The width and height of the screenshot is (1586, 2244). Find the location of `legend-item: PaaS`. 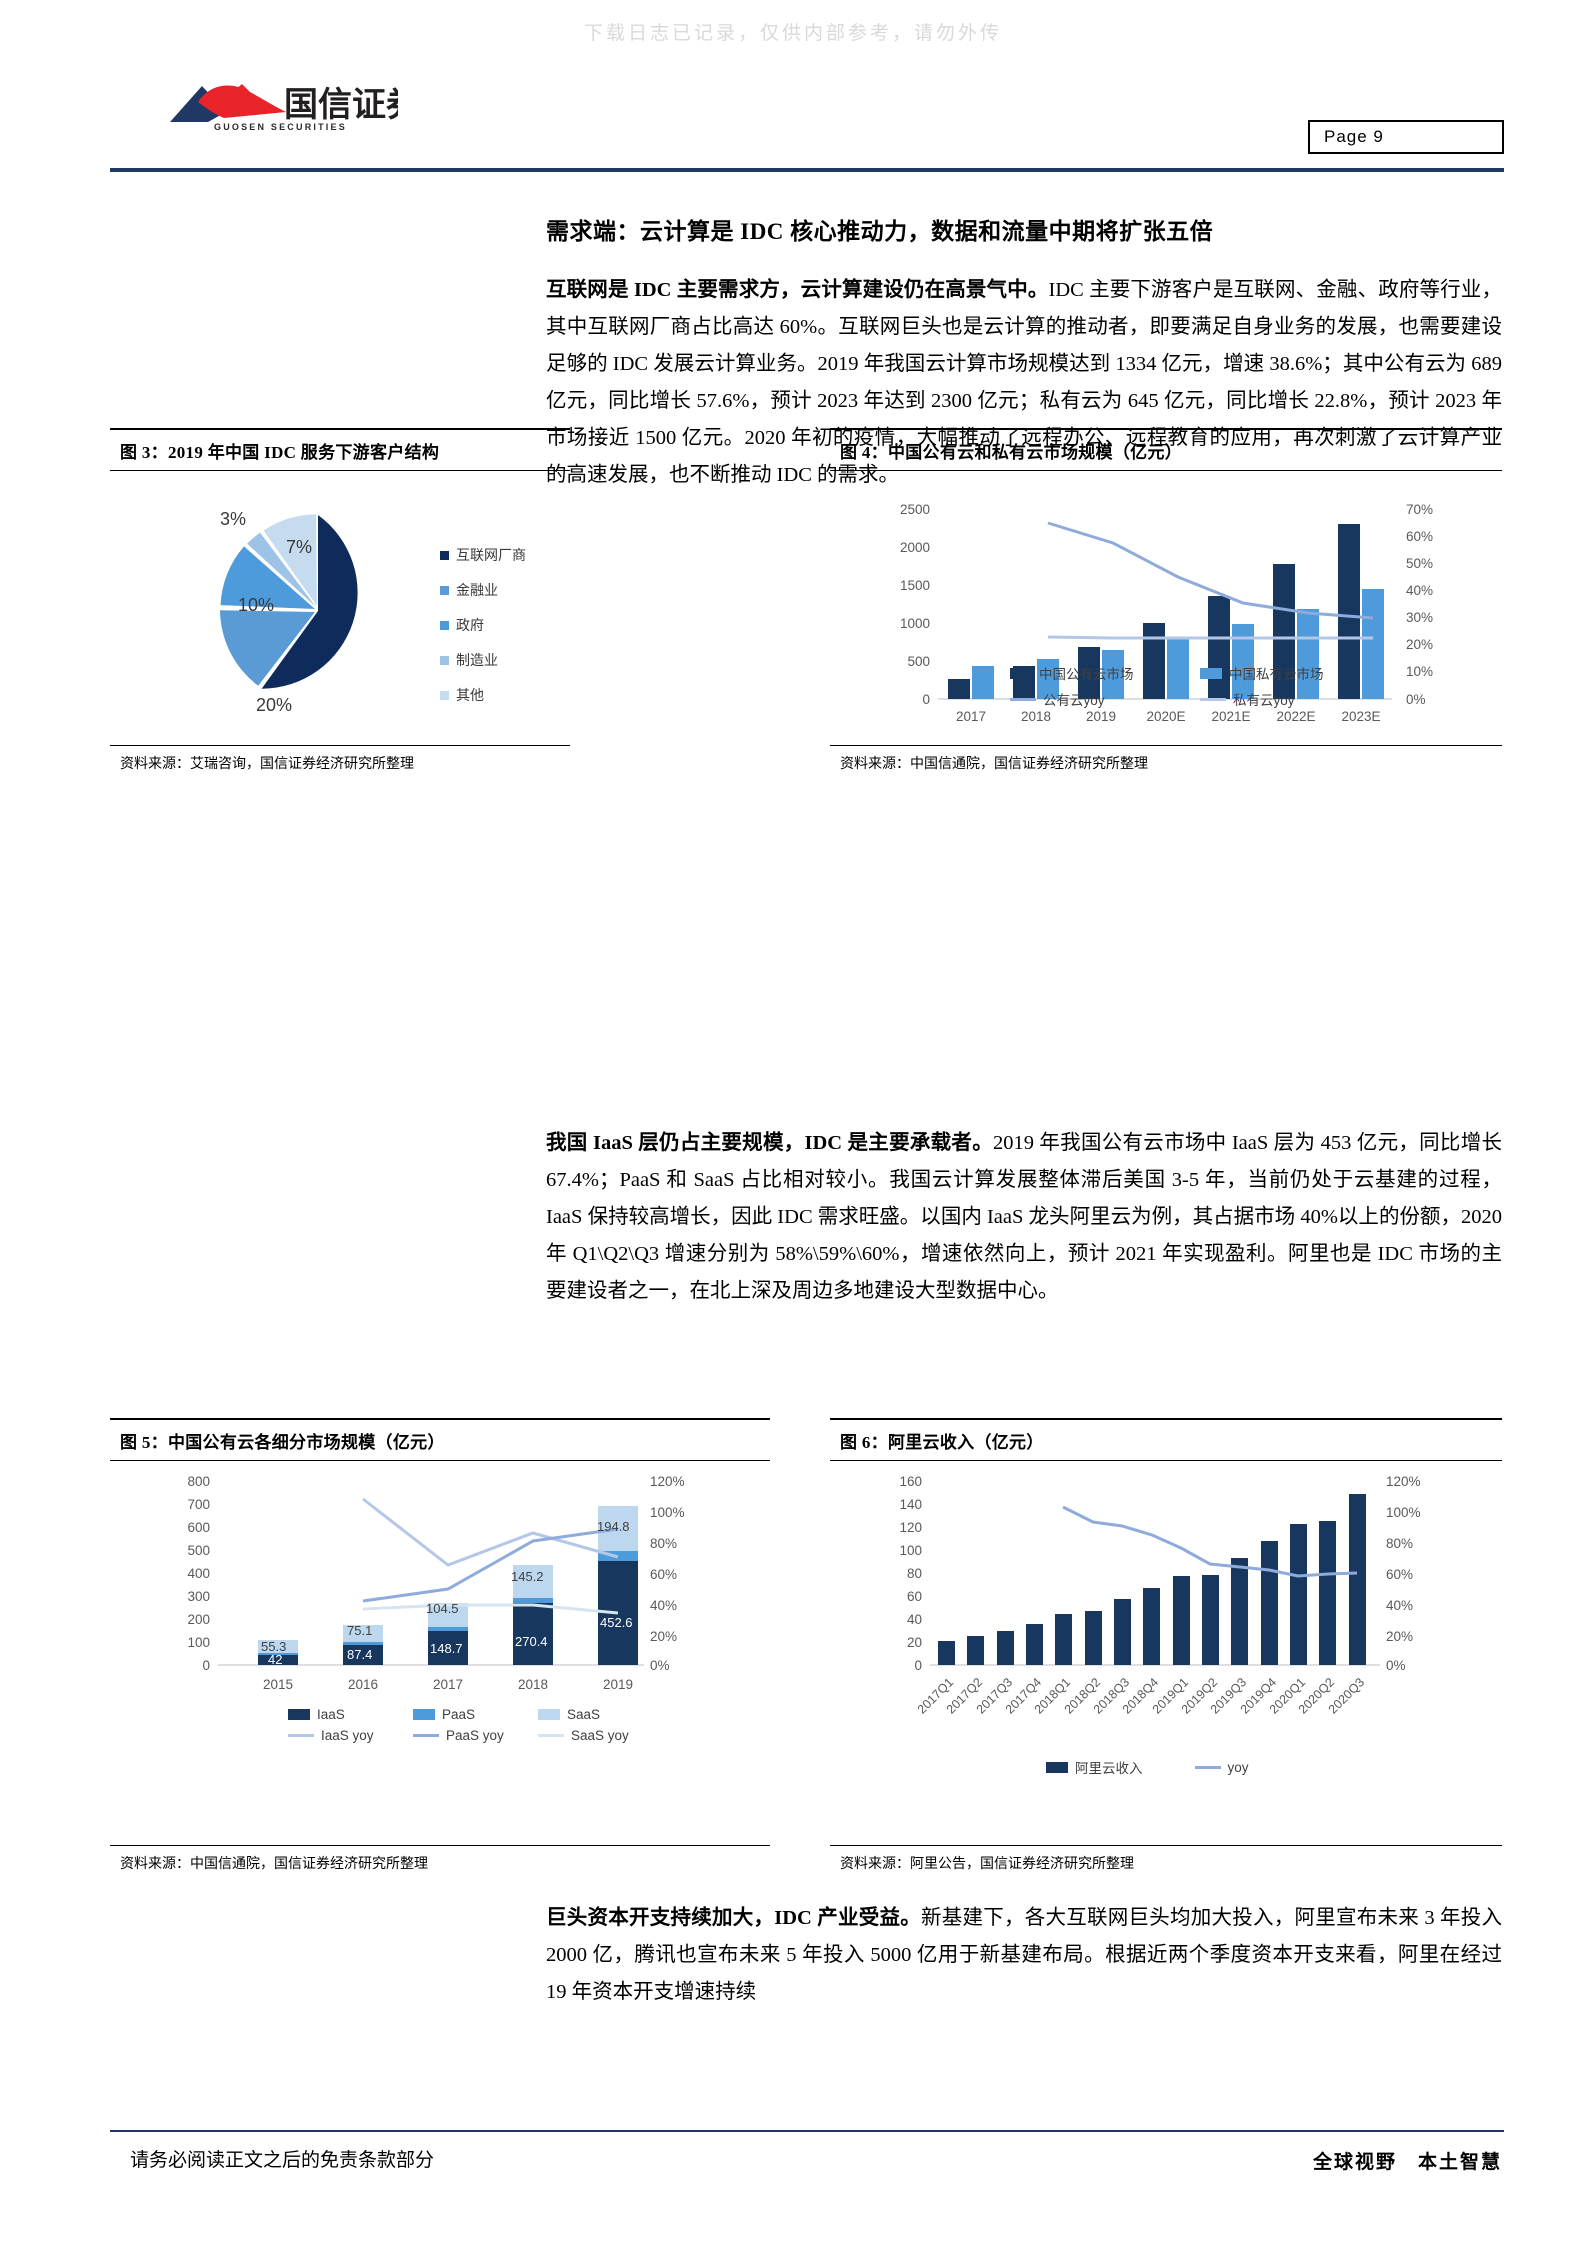

legend-item: PaaS is located at coordinates (475, 1714).